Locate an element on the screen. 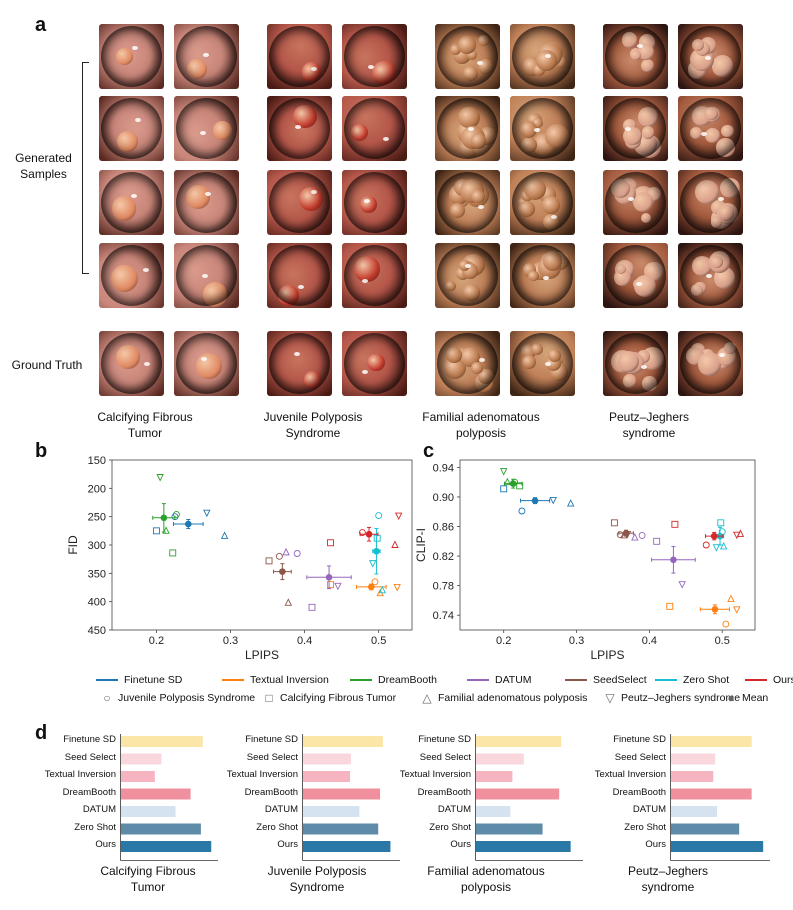  bar-chart-title: Calcifying Fibrous Tumor is located at coordinates (148, 879).